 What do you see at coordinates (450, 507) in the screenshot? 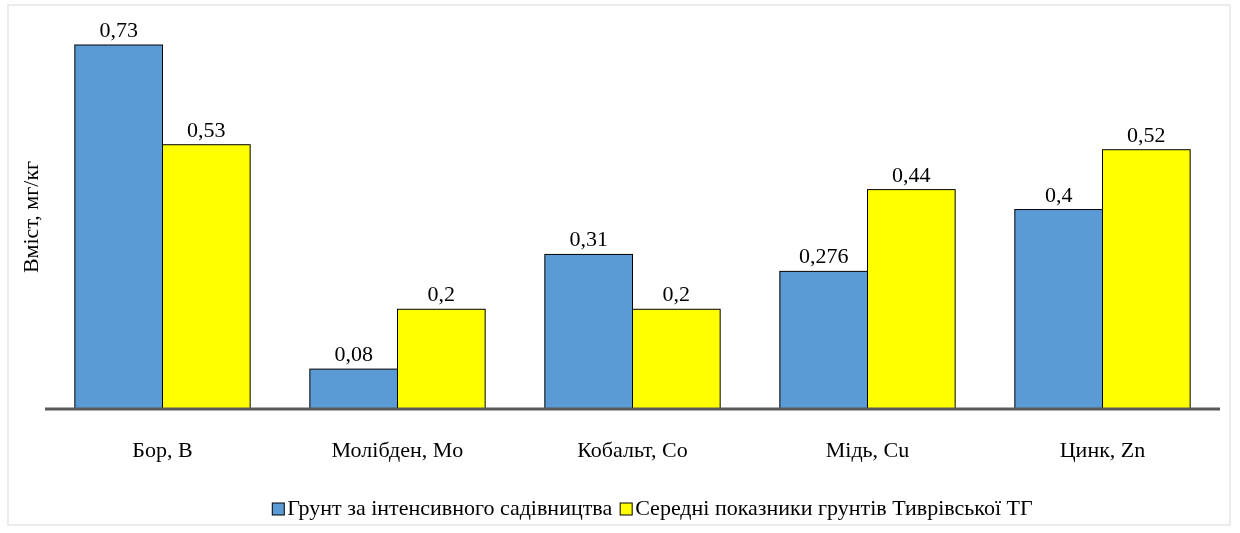
I see `legend-label: Грунт за інтенсивного садівництва` at bounding box center [450, 507].